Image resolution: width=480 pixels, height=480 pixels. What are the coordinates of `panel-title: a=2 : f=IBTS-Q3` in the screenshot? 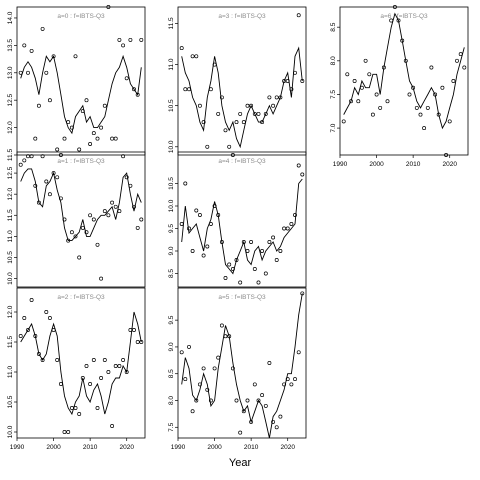 It's located at (81, 297).